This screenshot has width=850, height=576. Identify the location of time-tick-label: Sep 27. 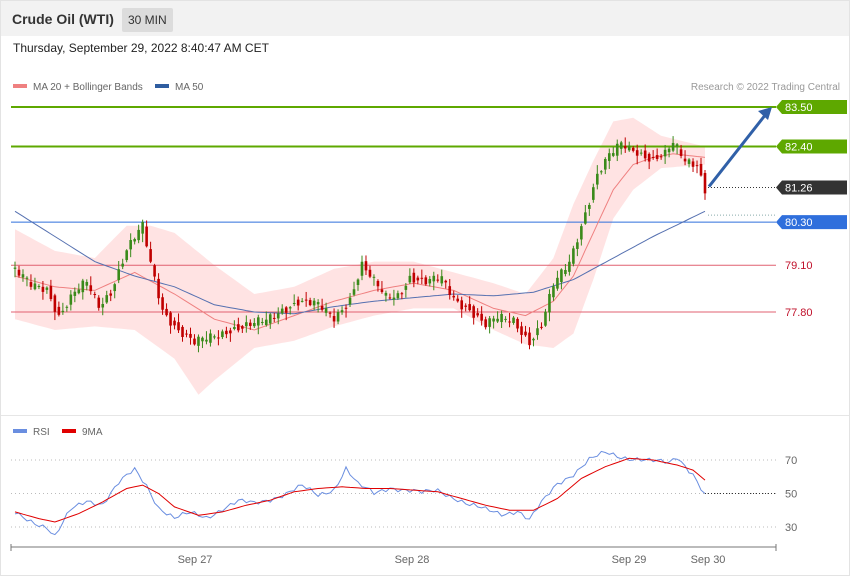
(195, 560).